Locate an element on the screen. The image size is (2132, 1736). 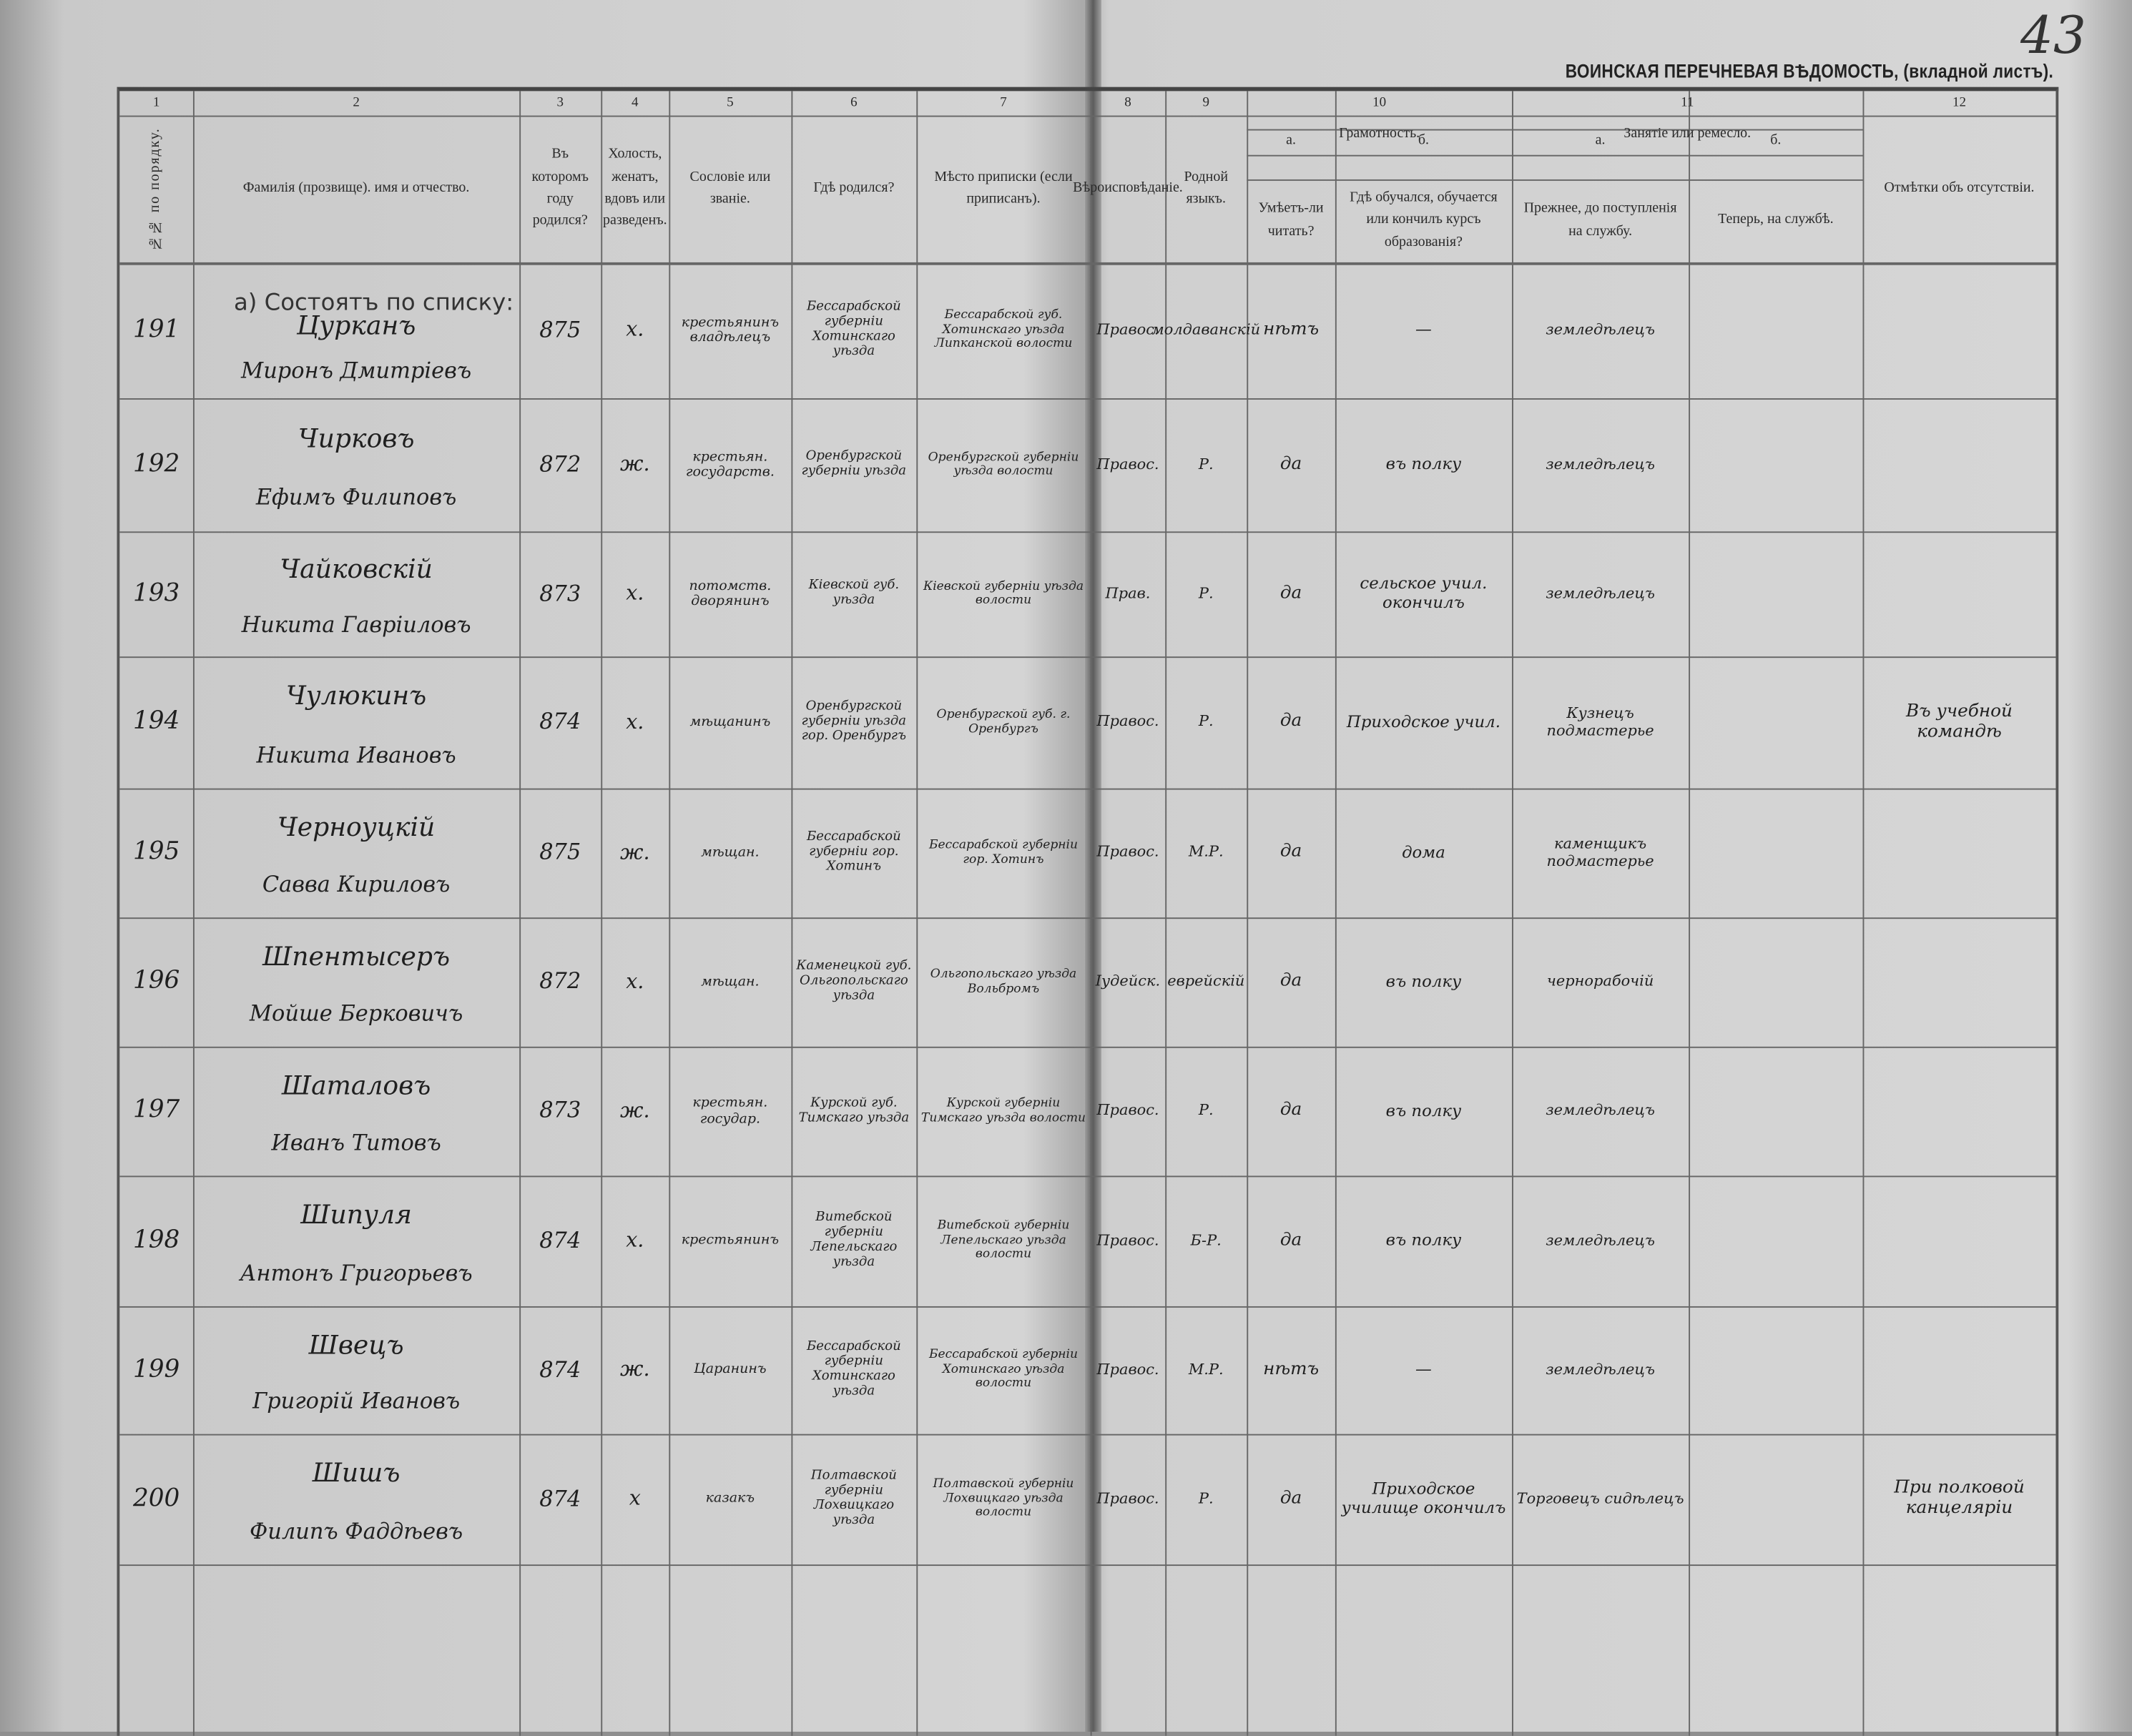
header-literacy: Грамотность. is located at coordinates (1379, 134).